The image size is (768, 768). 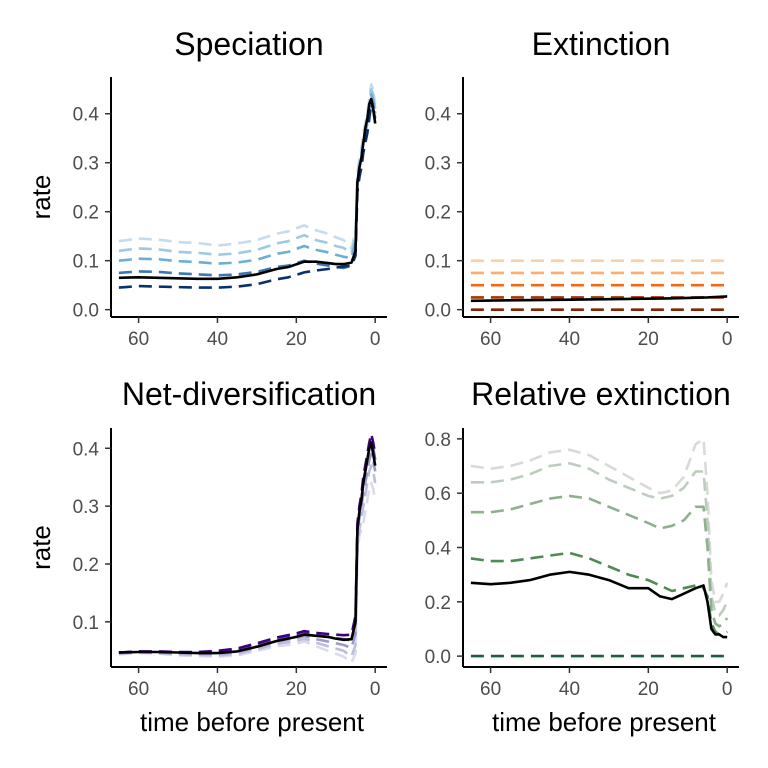 I want to click on chart-title: Relative extinction, so click(x=601, y=394).